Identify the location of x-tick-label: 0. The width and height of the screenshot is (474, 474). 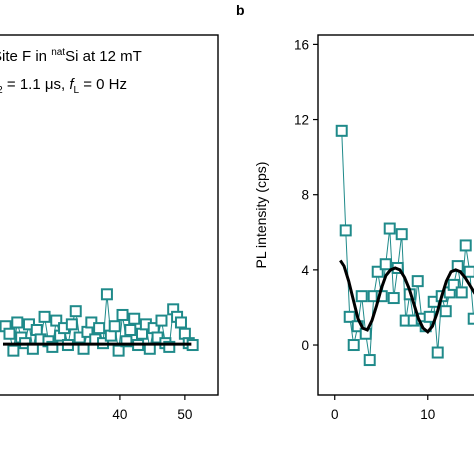
(335, 414).